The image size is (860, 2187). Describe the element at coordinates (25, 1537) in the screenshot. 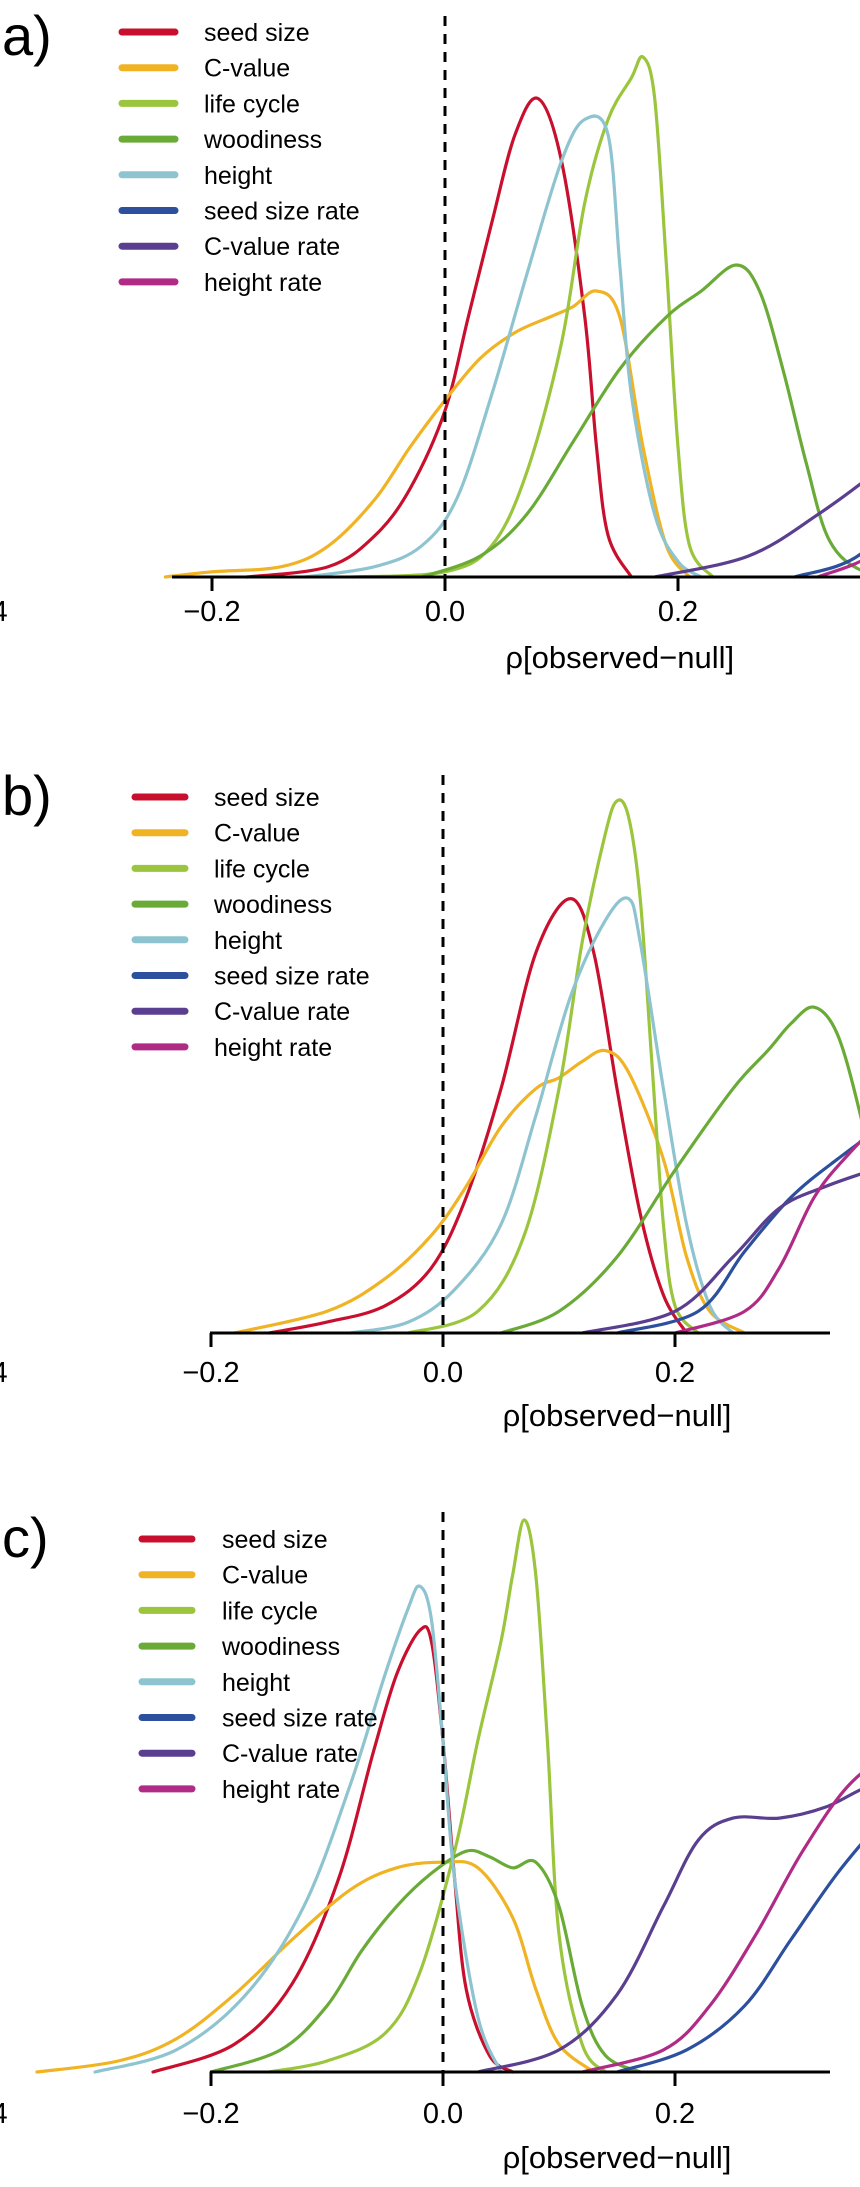

I see `panel-label-c: c)` at that location.